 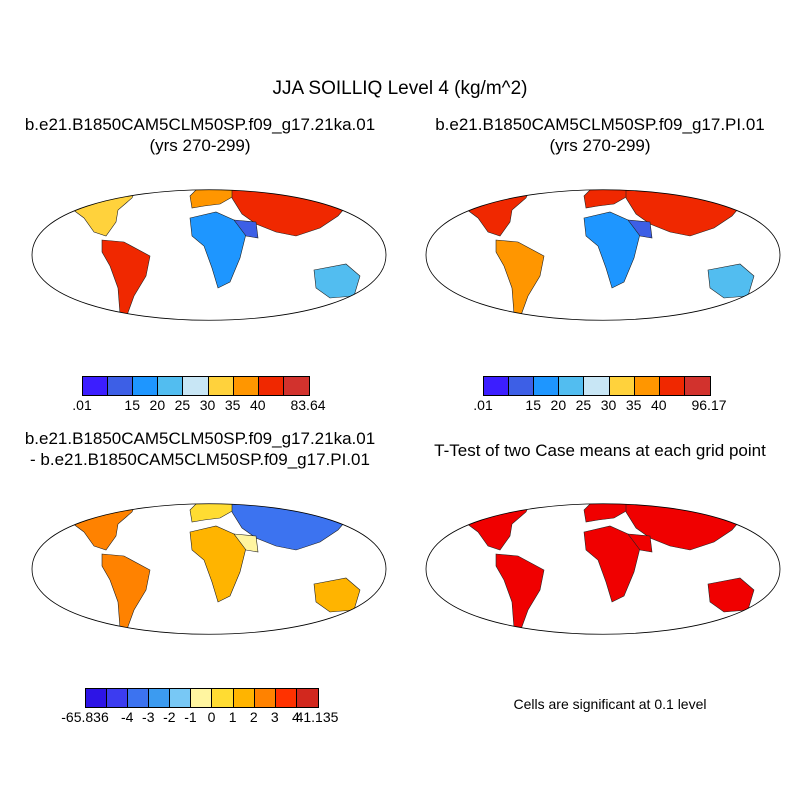 I want to click on map-21ka, so click(x=209, y=252).